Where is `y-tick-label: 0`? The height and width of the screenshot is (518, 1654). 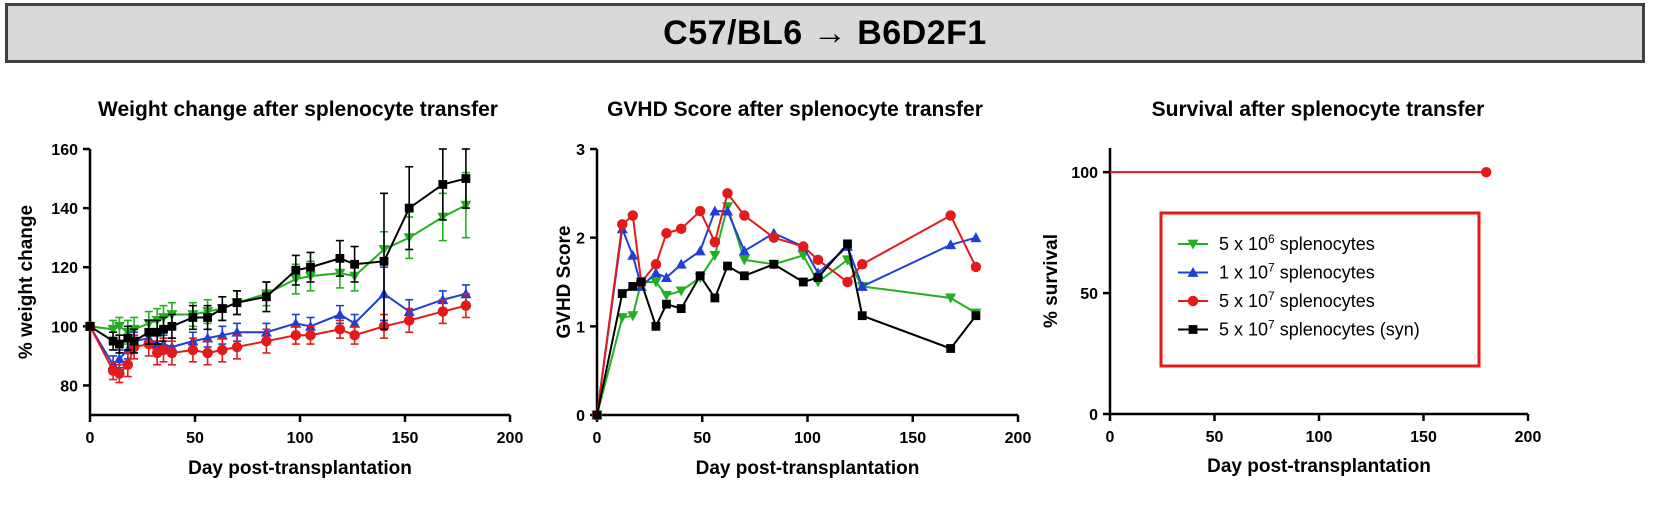 y-tick-label: 0 is located at coordinates (580, 416).